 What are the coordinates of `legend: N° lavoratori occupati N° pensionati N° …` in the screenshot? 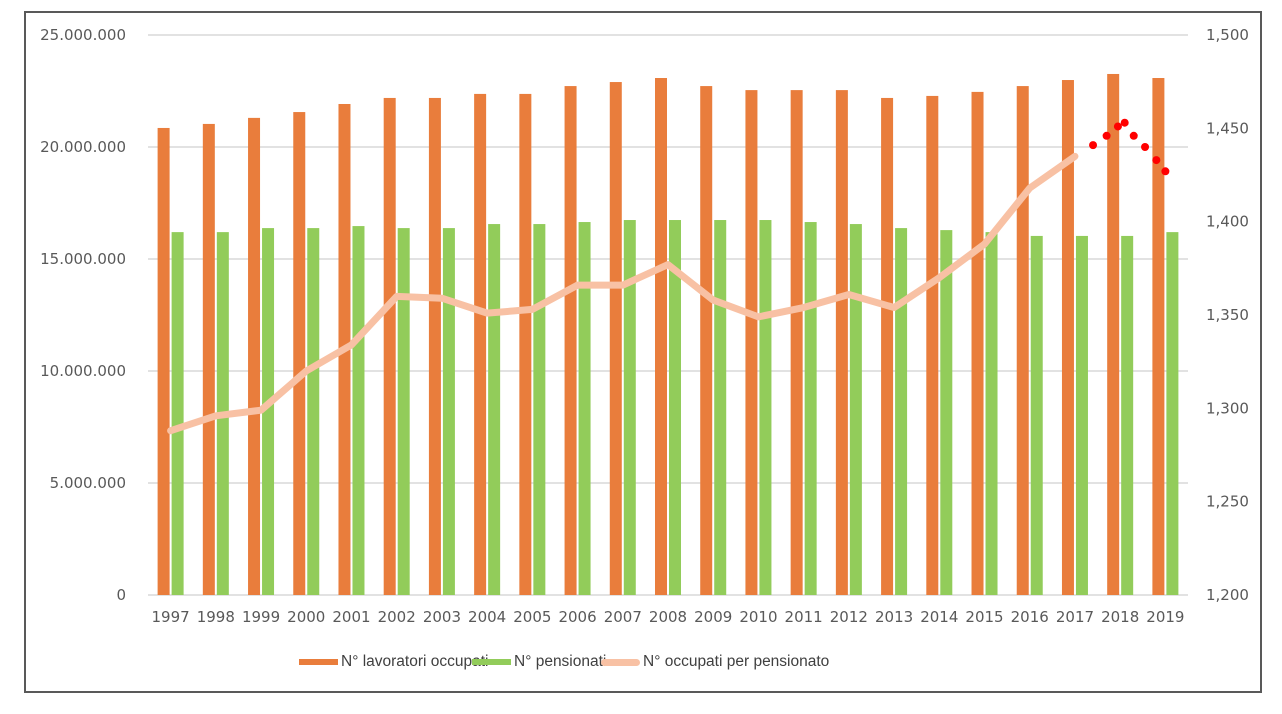 It's located at (641, 662).